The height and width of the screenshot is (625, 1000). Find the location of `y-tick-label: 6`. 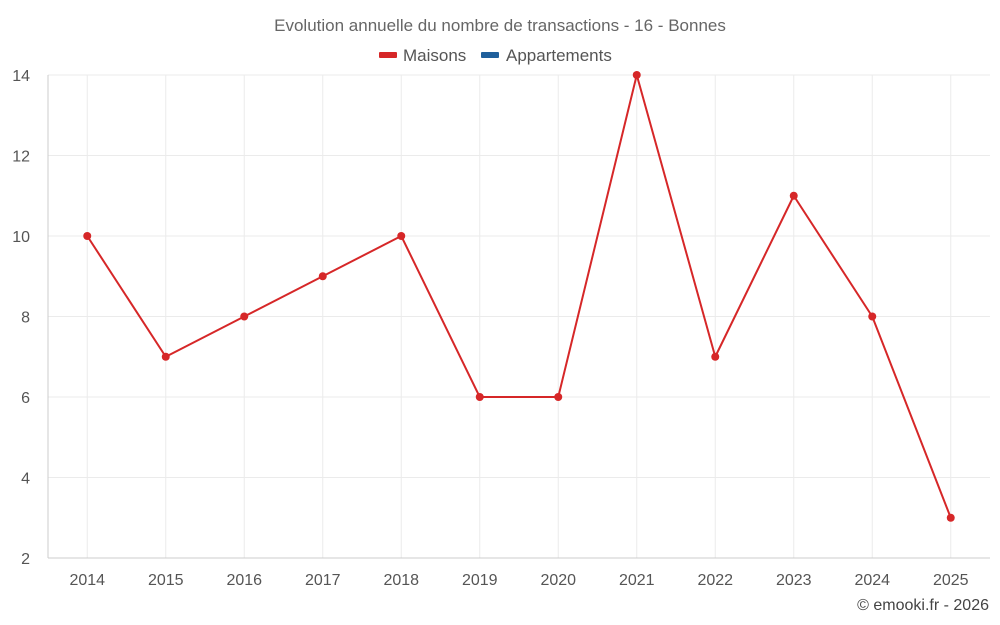

y-tick-label: 6 is located at coordinates (25, 398).